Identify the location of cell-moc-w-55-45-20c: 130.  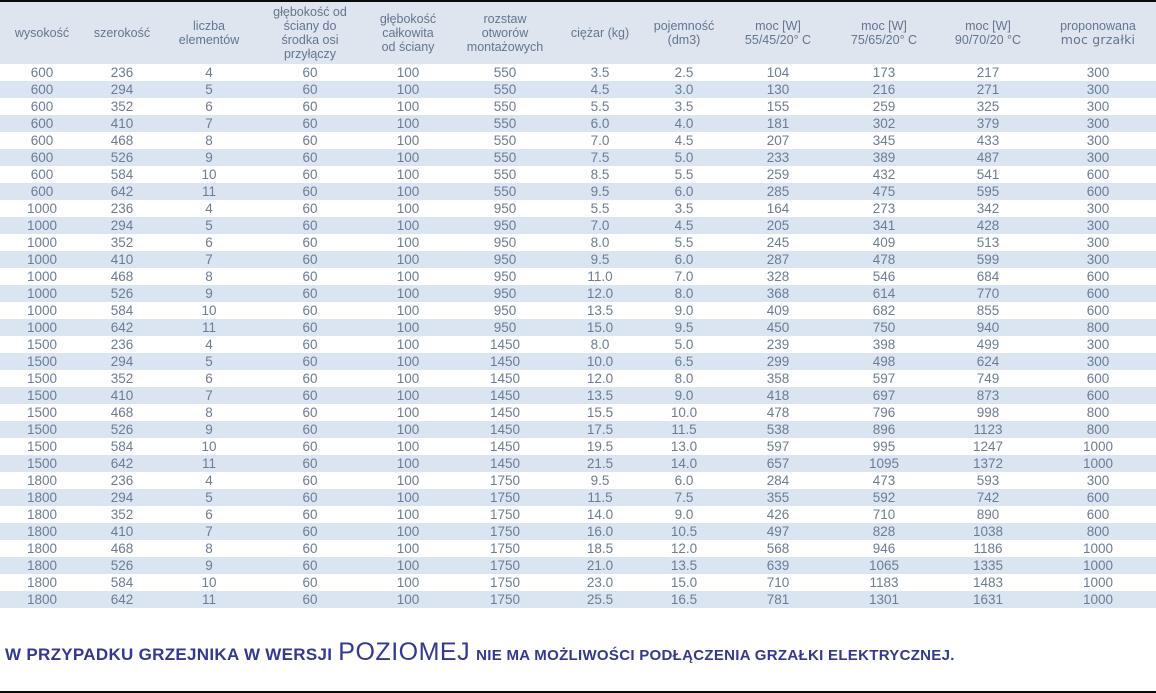
(778, 89).